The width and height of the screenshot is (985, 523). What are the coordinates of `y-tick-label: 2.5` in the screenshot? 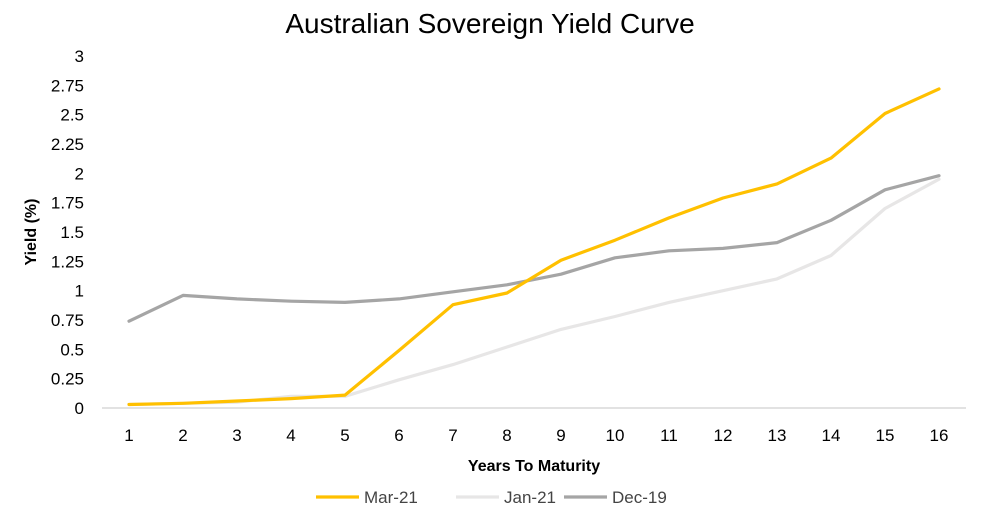 It's located at (72, 115).